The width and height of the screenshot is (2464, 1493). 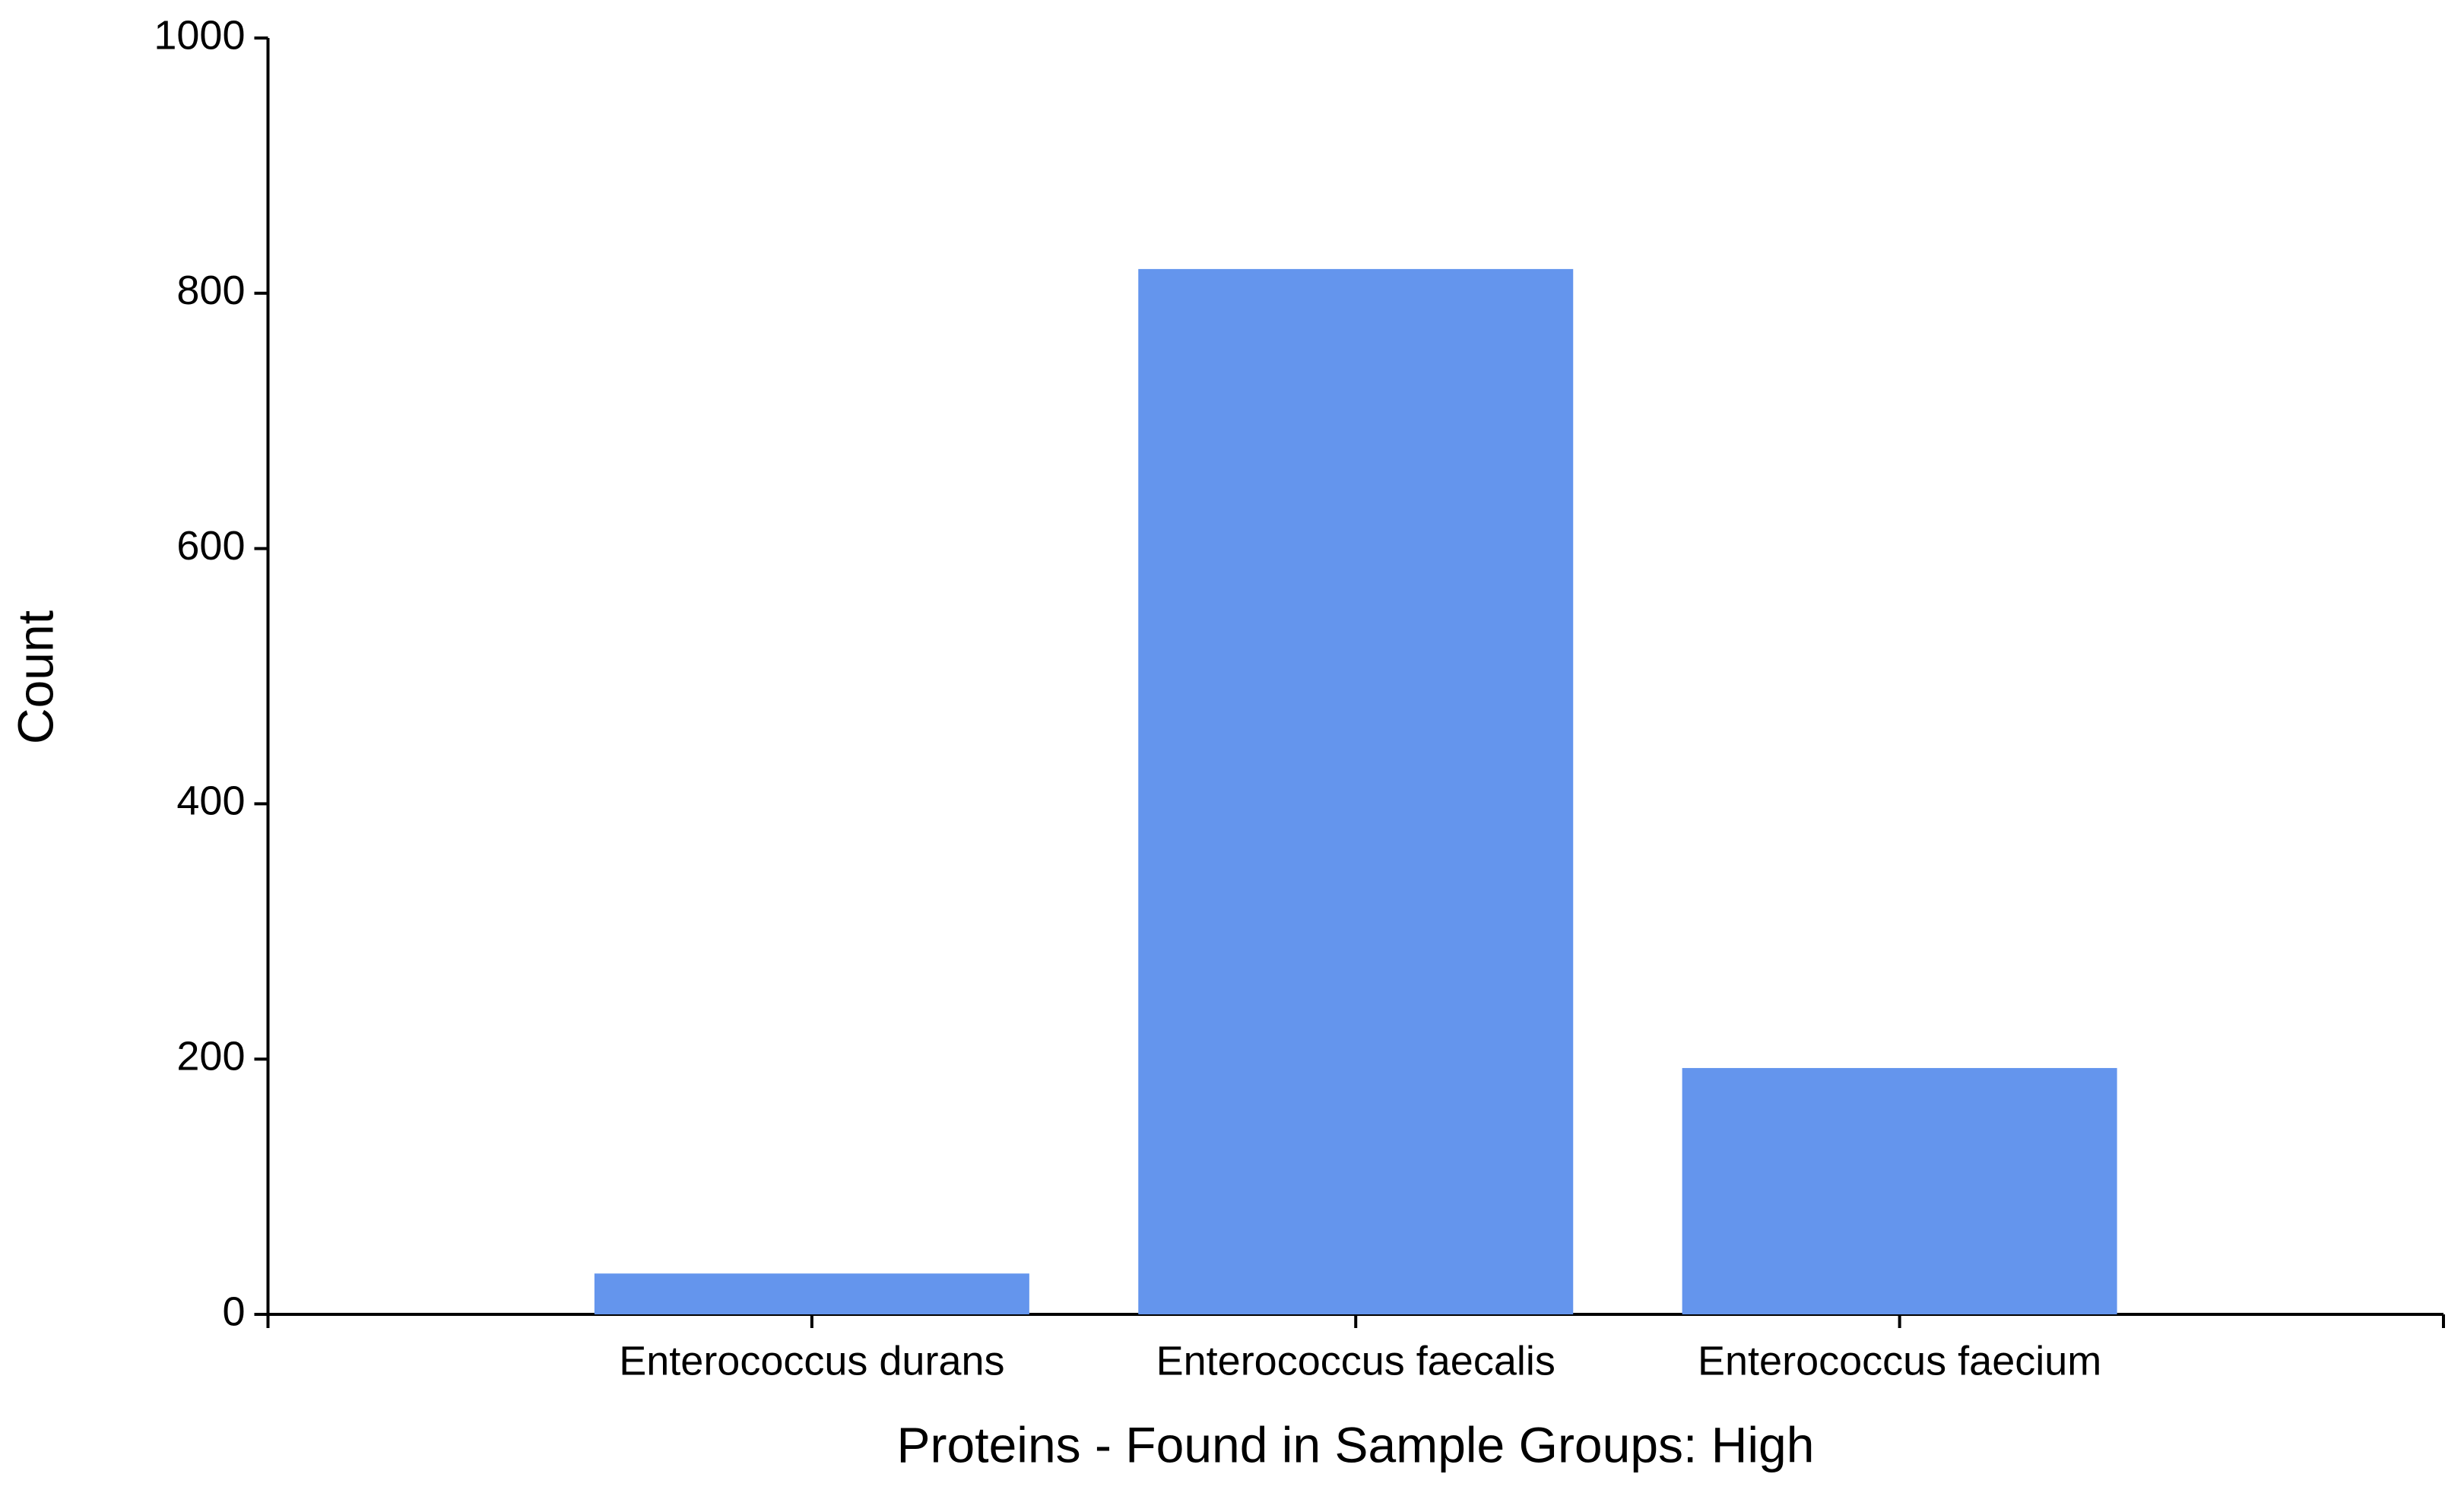 What do you see at coordinates (211, 1056) in the screenshot?
I see `y-tick-label: 200` at bounding box center [211, 1056].